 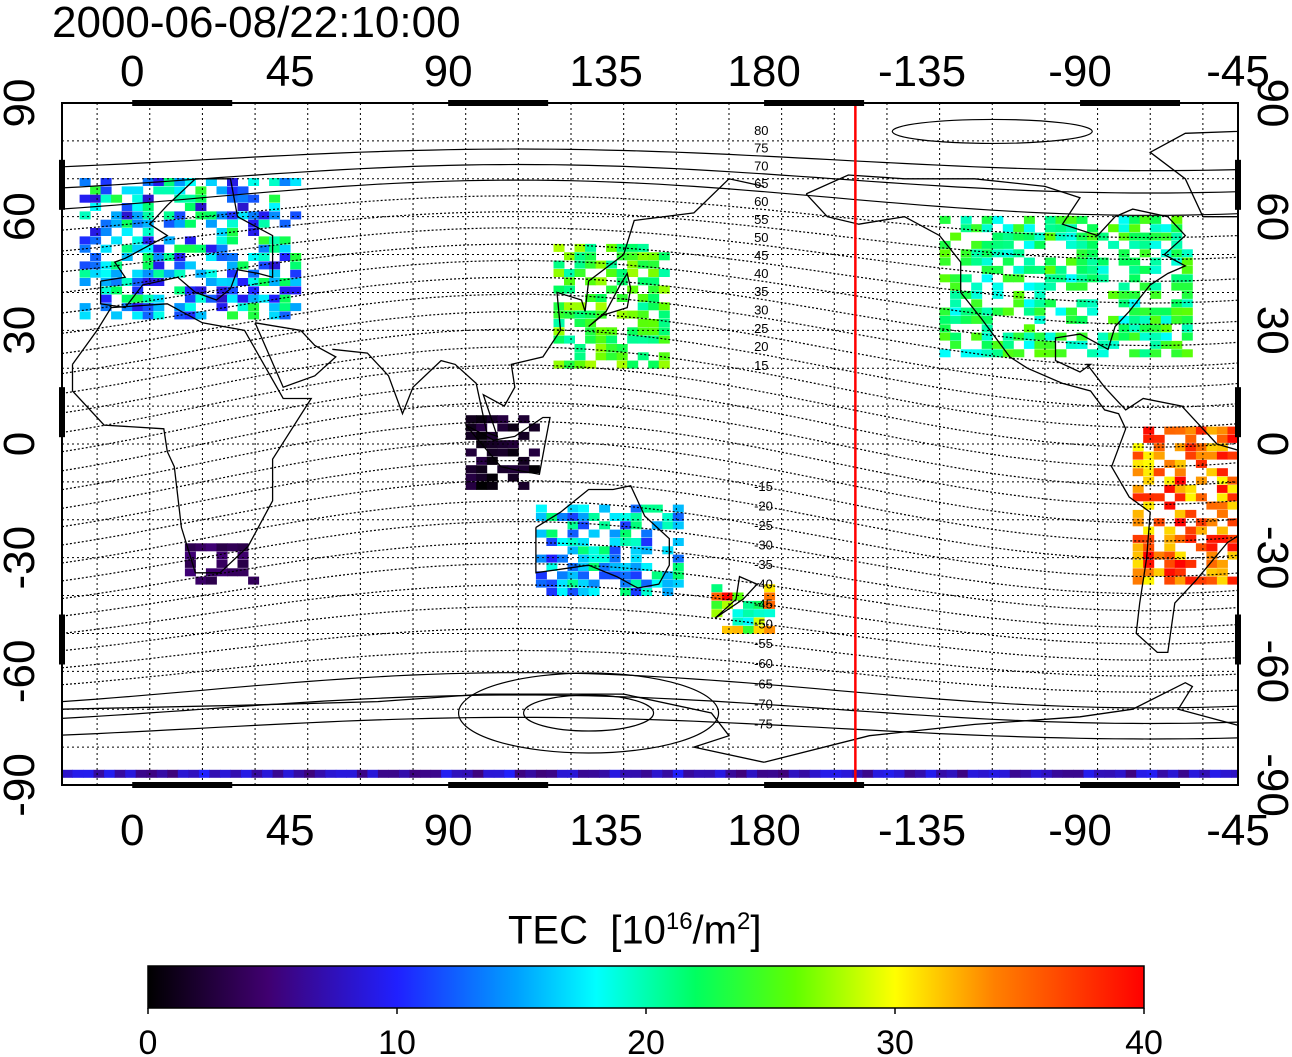 I want to click on frame-tick-left, so click(x=62, y=184).